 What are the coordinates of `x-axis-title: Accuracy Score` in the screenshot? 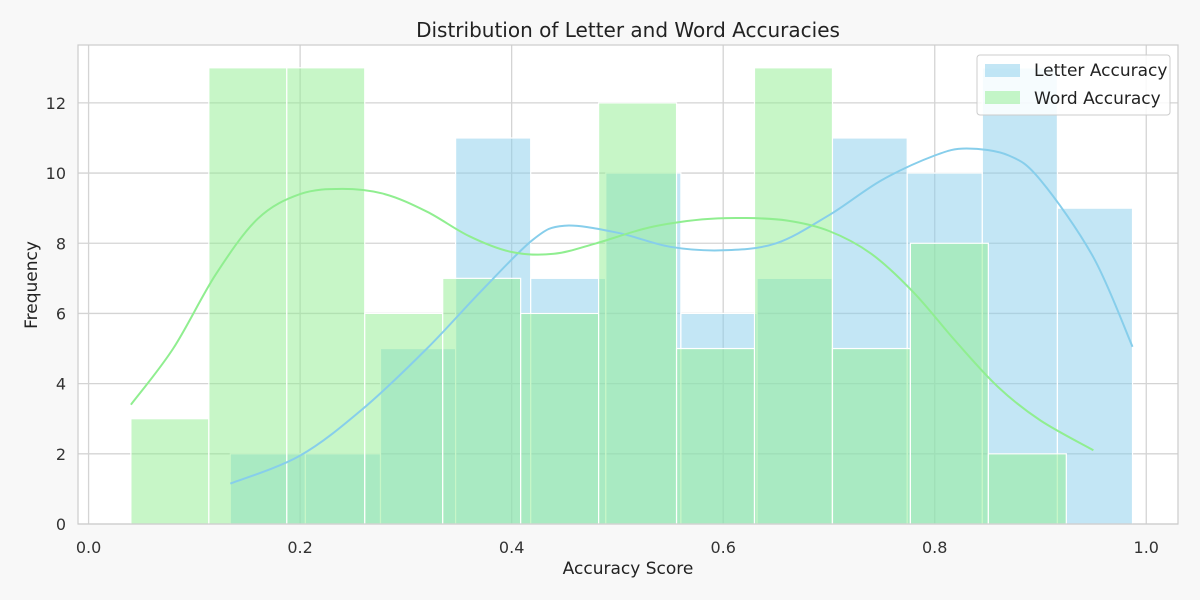 It's located at (628, 569).